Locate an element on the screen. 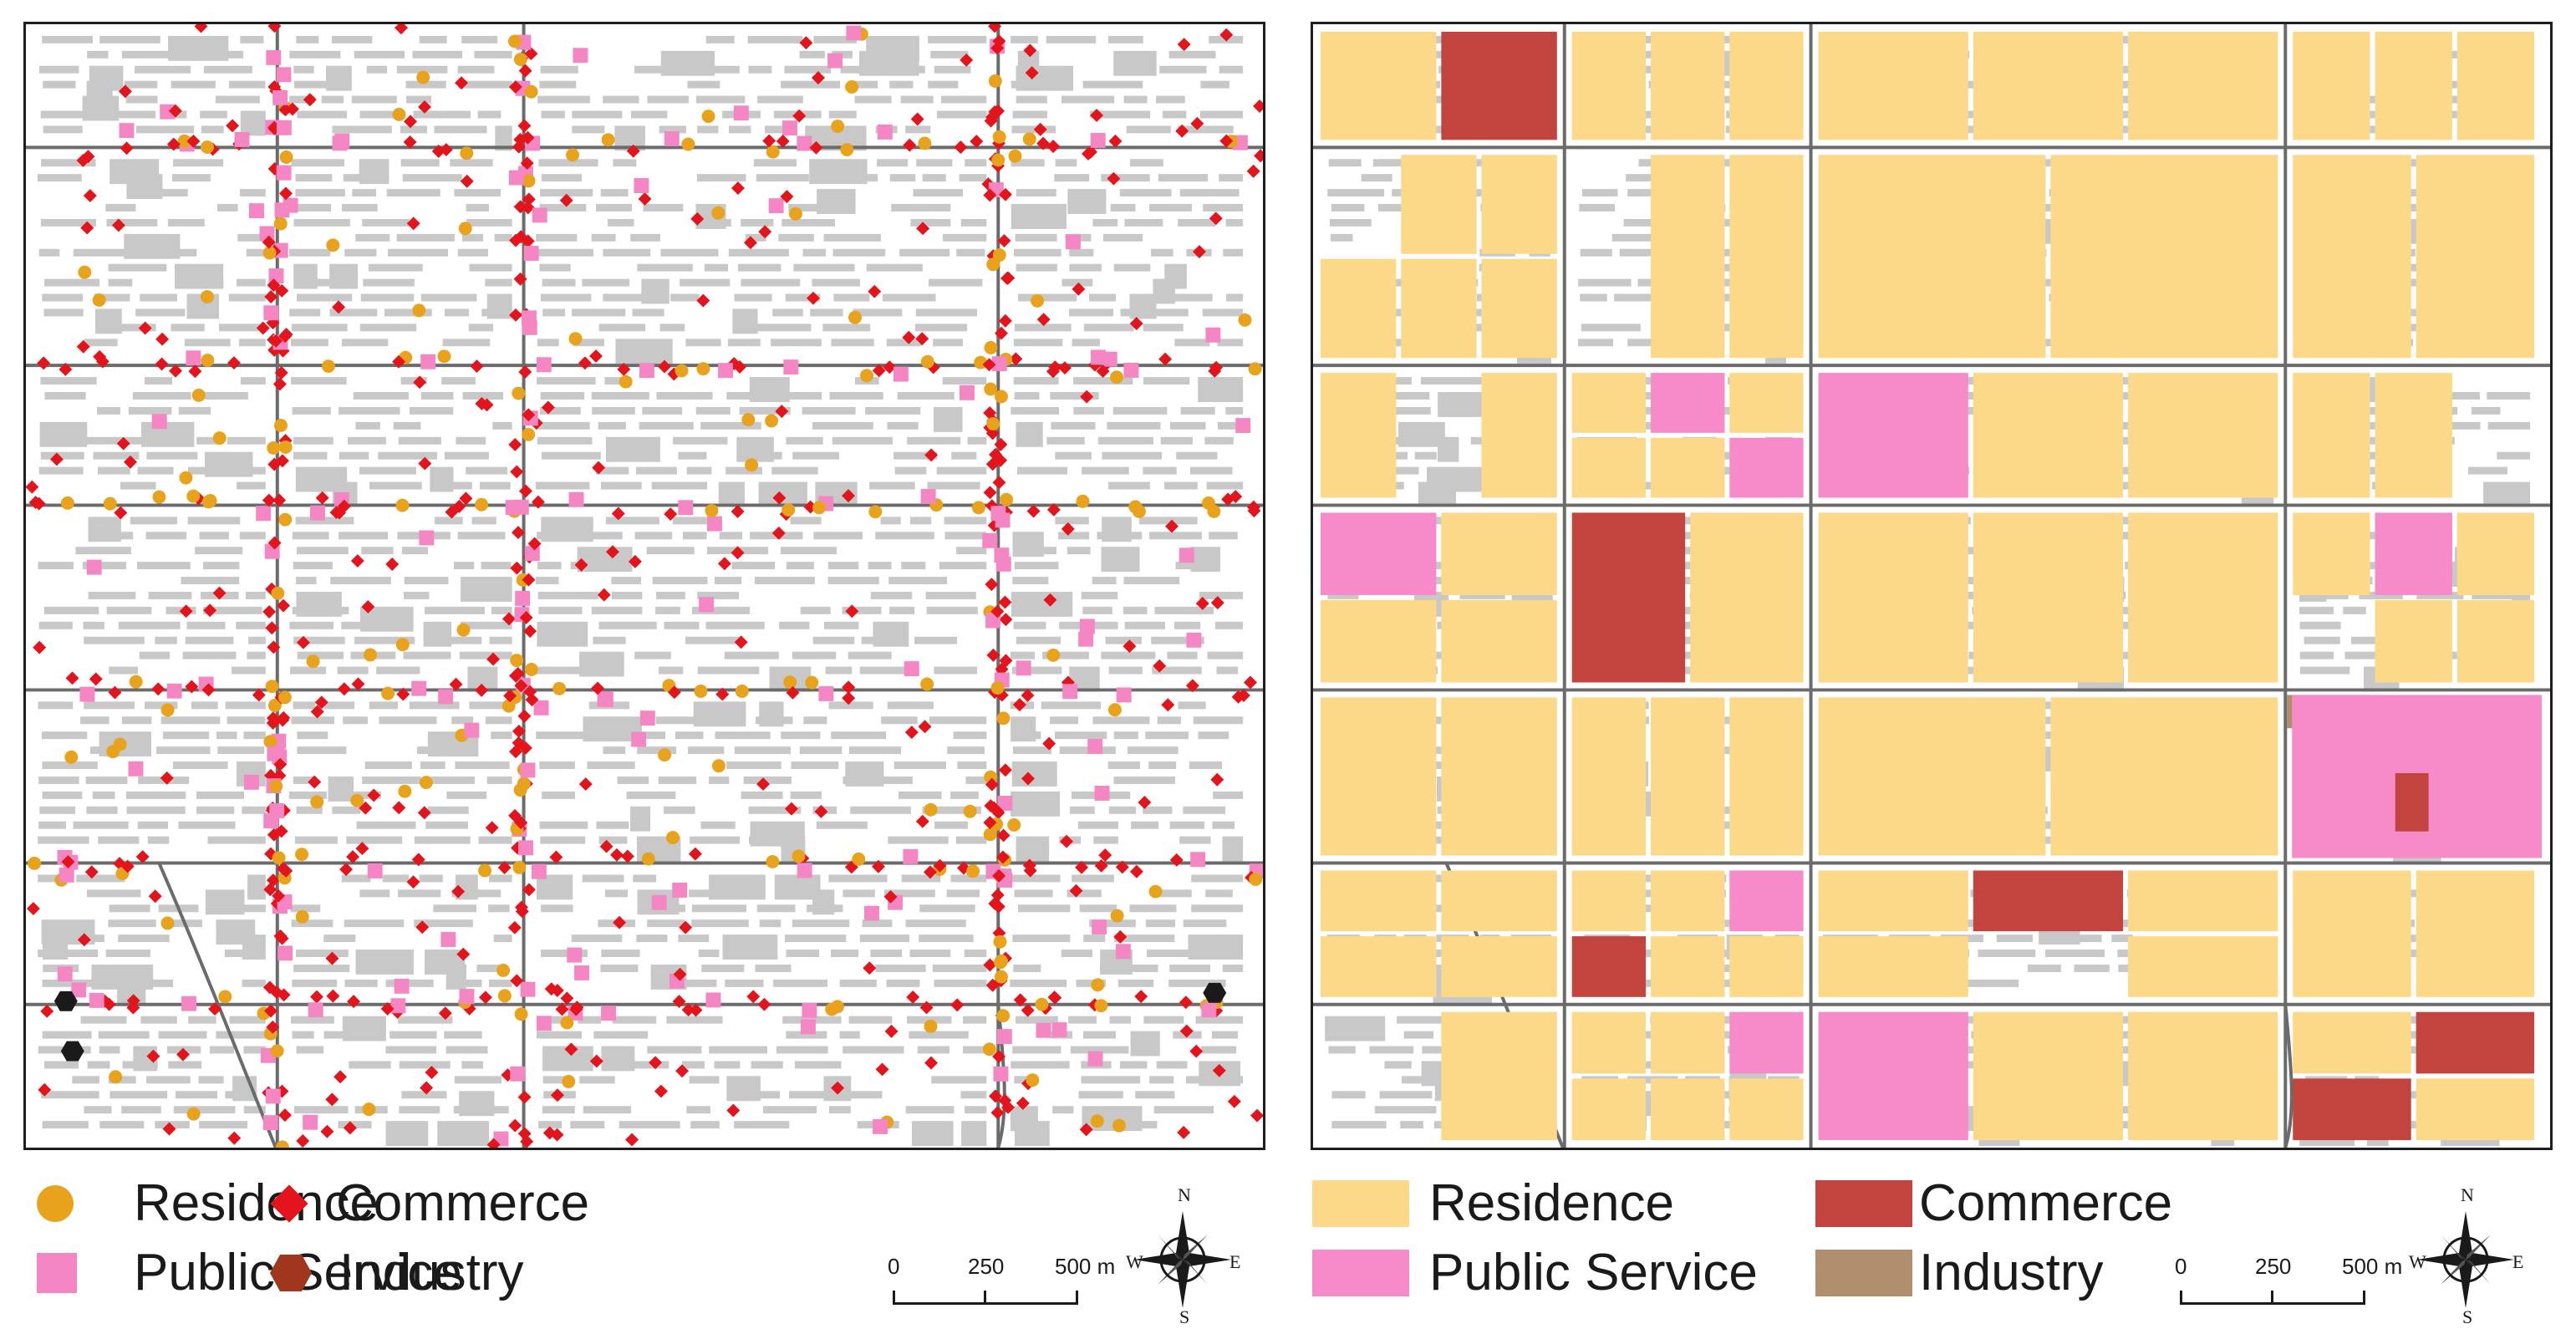  hexagon-icon is located at coordinates (291, 1273).